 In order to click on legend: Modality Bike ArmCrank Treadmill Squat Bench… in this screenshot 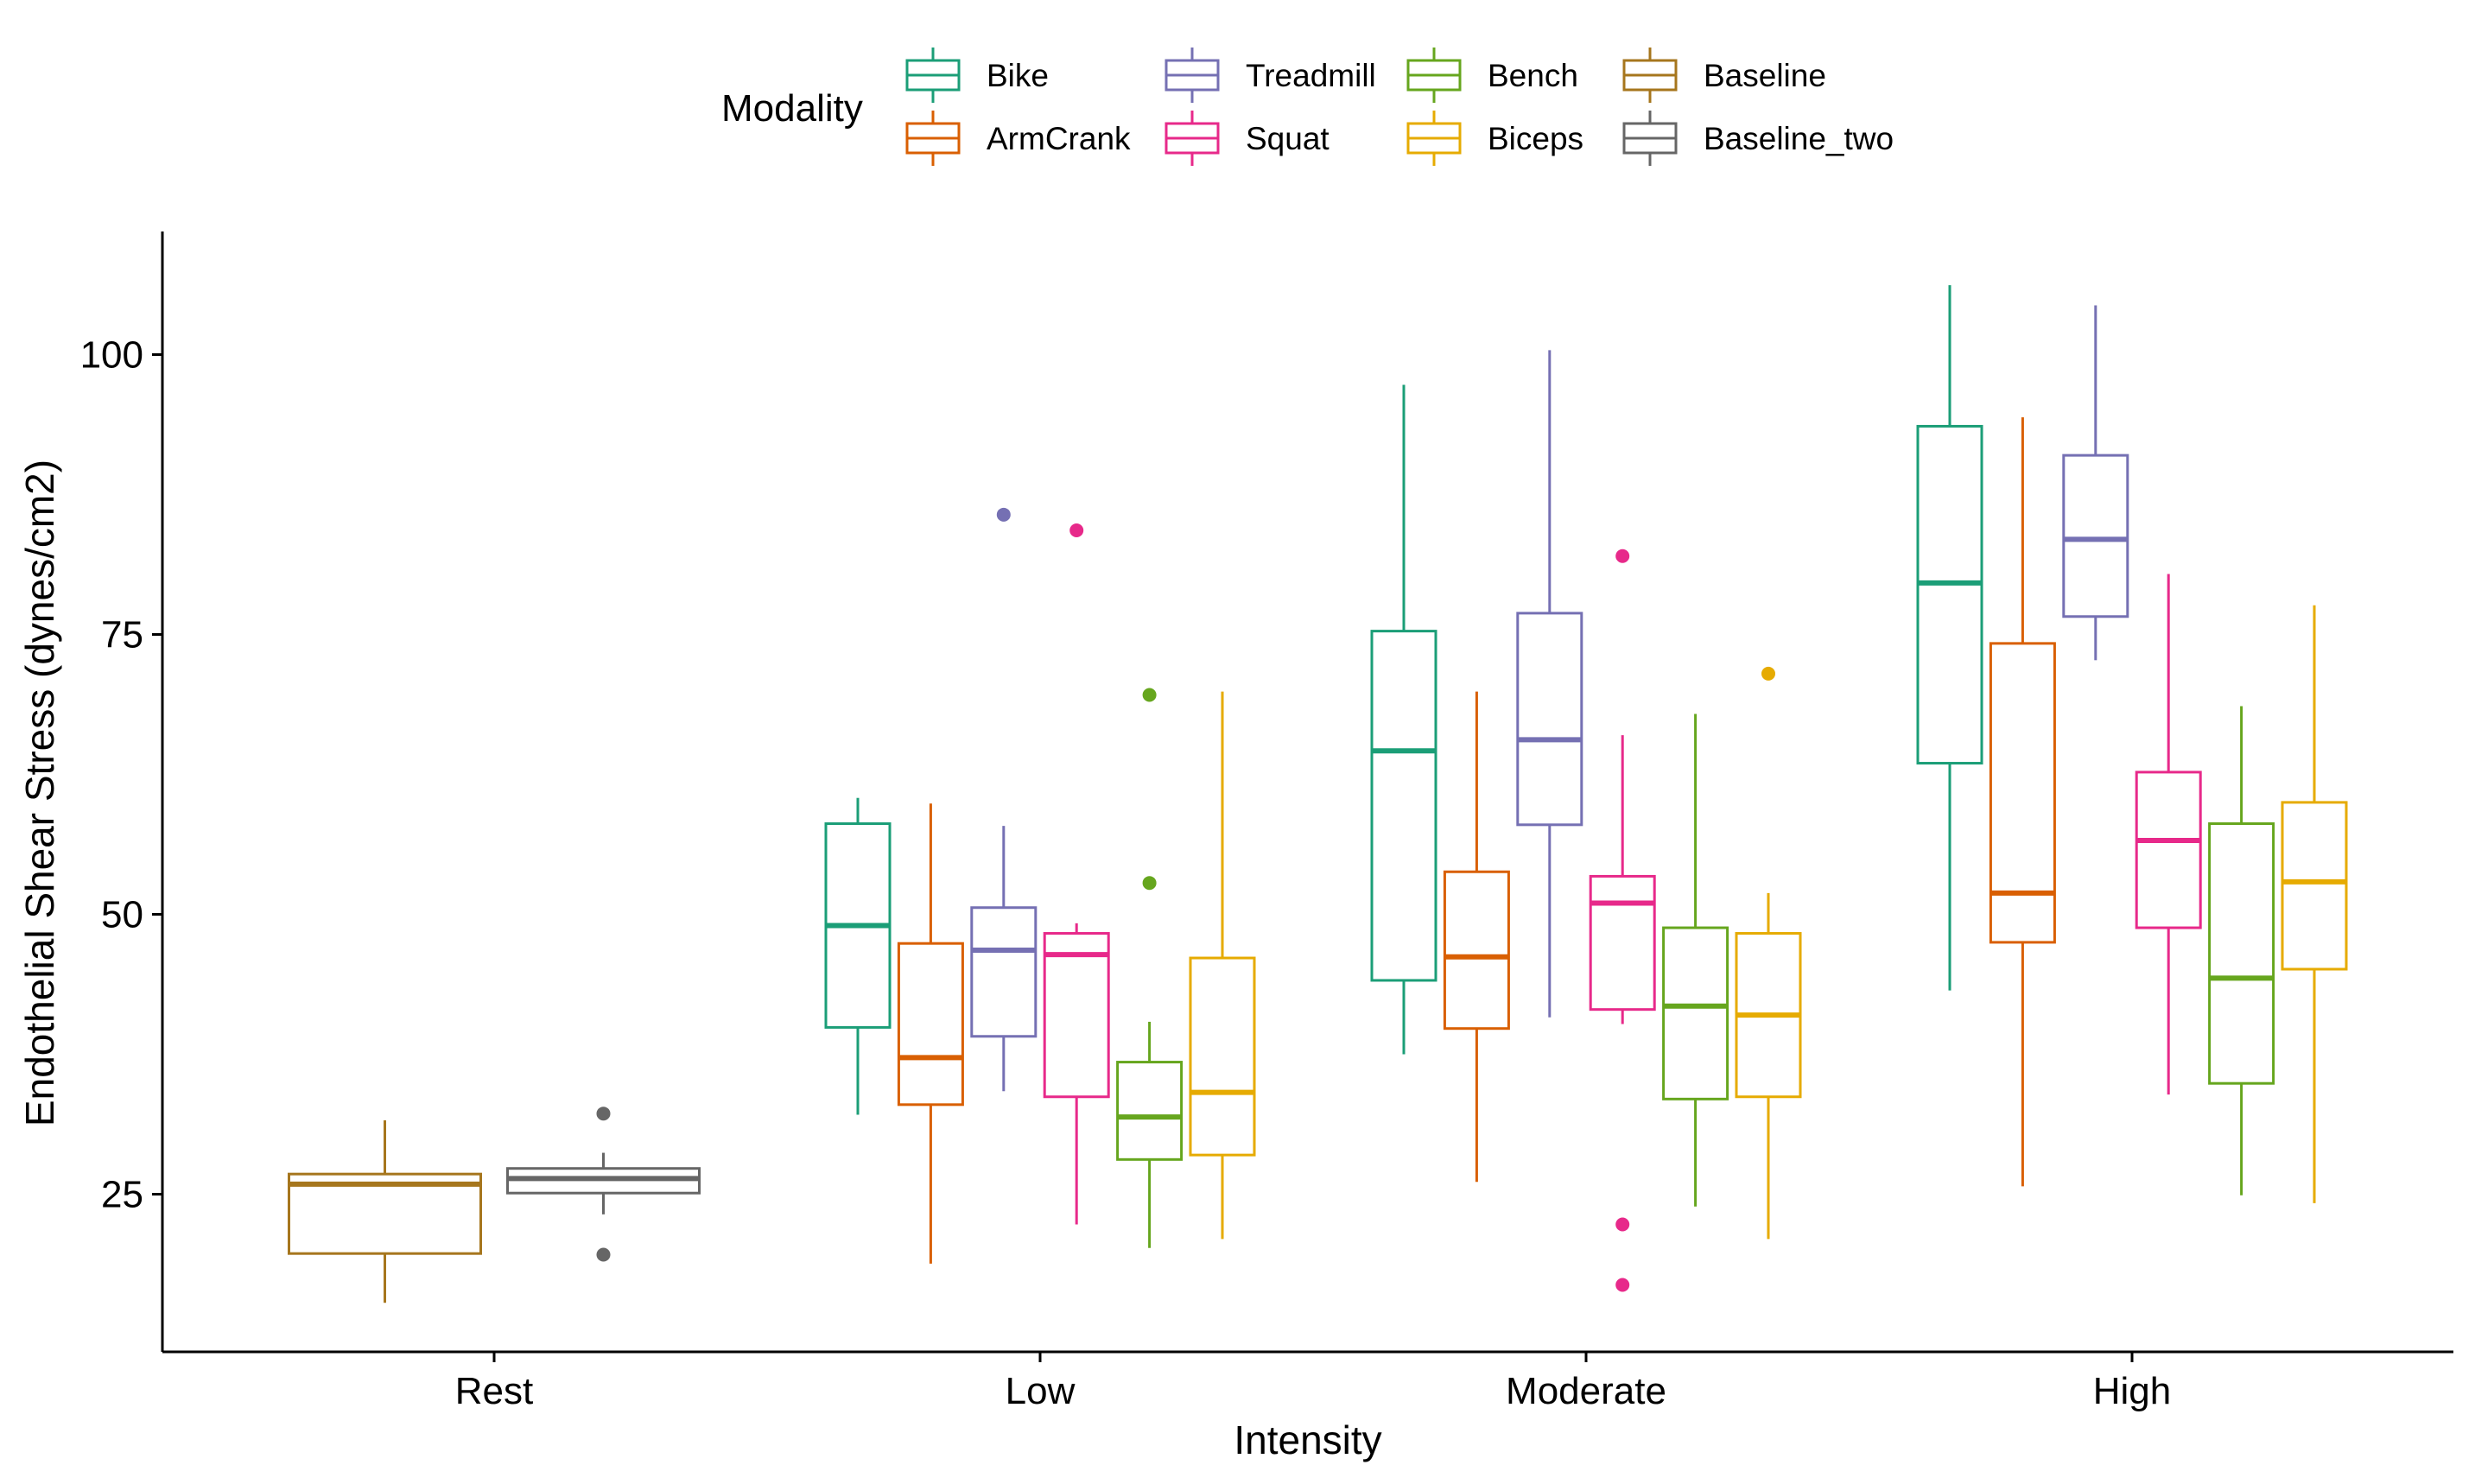, I will do `click(1307, 107)`.